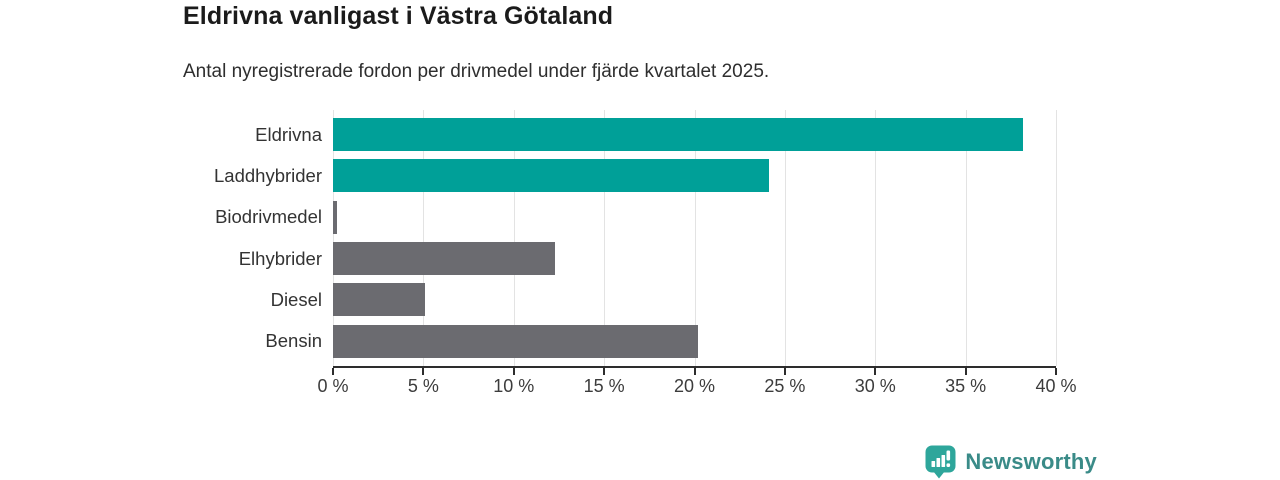  I want to click on bar-row: Diesel, so click(603, 299).